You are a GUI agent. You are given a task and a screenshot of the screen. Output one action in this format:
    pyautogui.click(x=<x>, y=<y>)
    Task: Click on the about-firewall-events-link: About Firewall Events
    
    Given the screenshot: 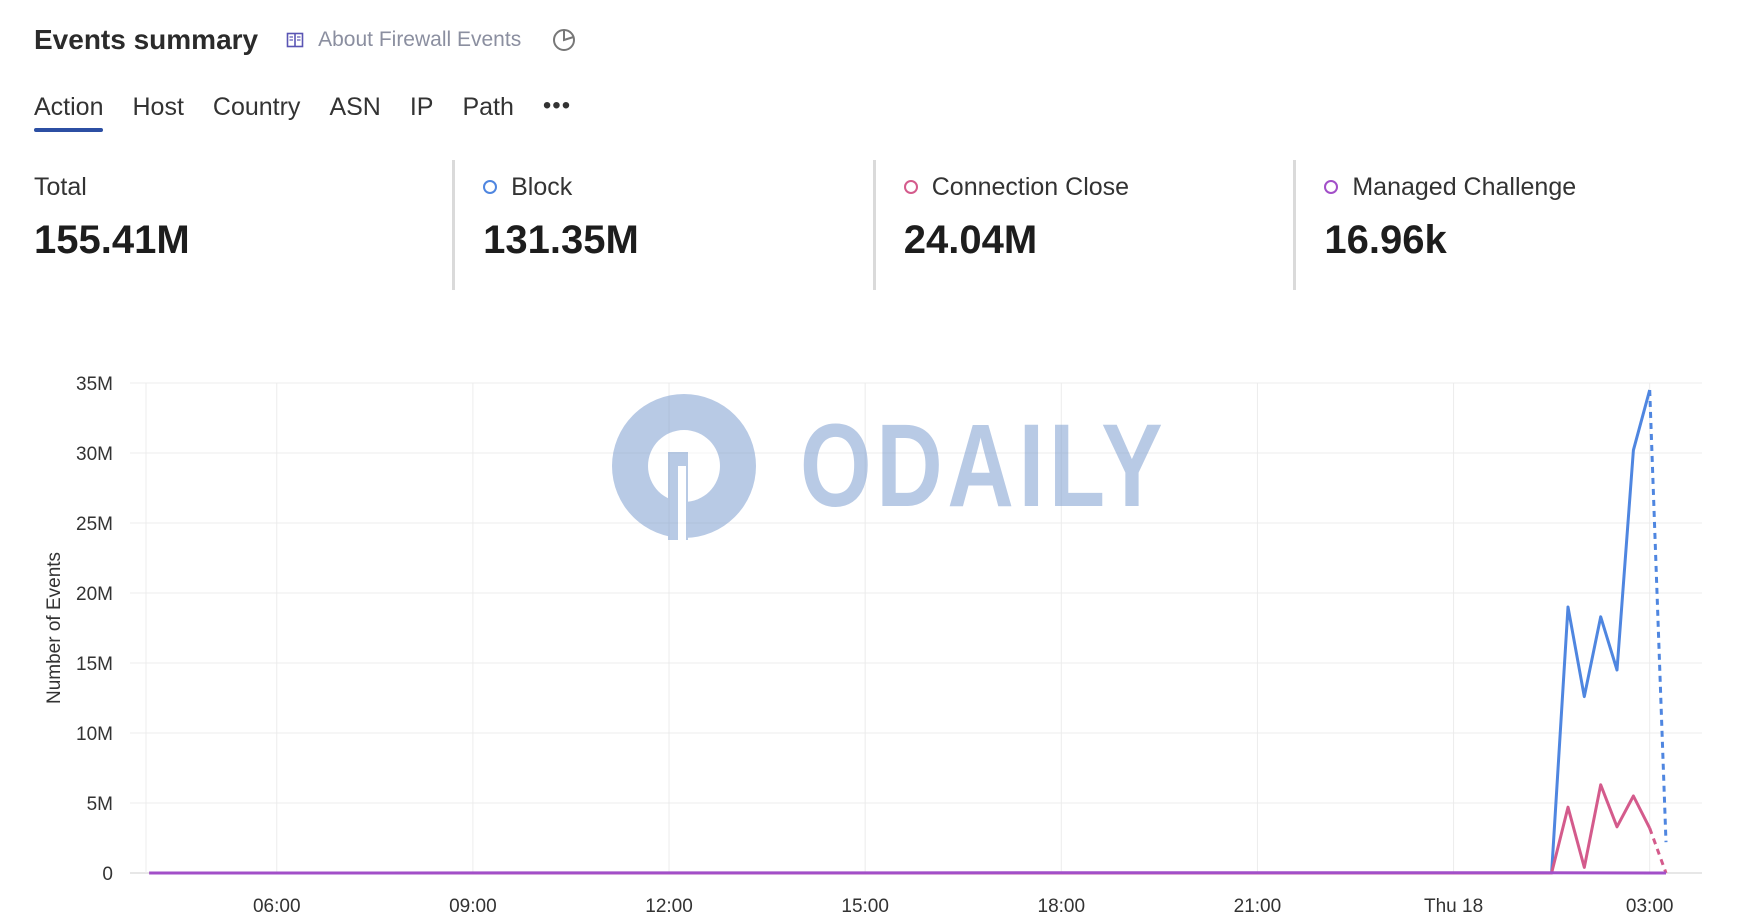 What is the action you would take?
    pyautogui.click(x=403, y=40)
    